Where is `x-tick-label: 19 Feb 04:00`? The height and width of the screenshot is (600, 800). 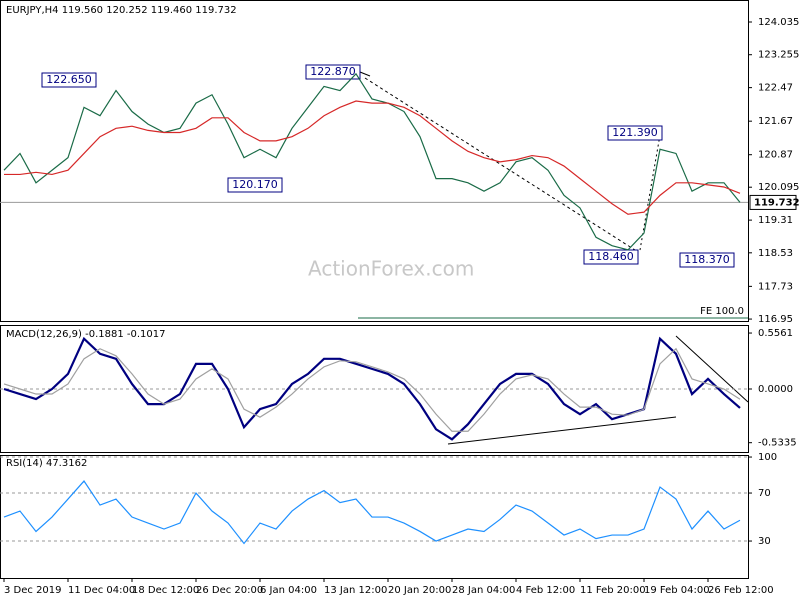
x-tick-label: 19 Feb 04:00 is located at coordinates (677, 590).